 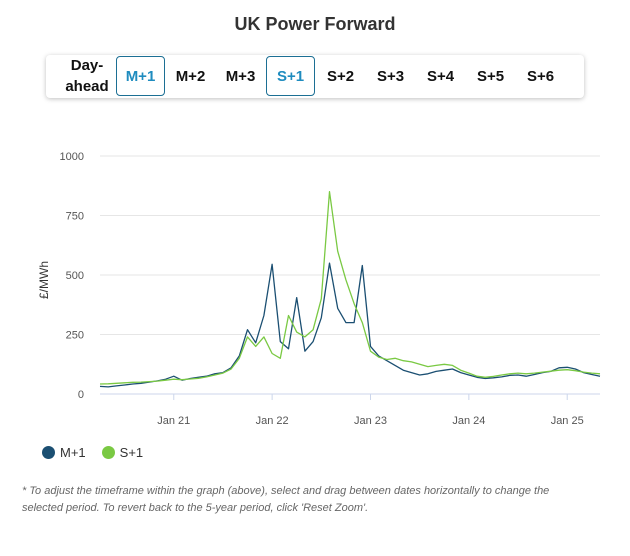 I want to click on tab-s6: S+6, so click(x=540, y=76).